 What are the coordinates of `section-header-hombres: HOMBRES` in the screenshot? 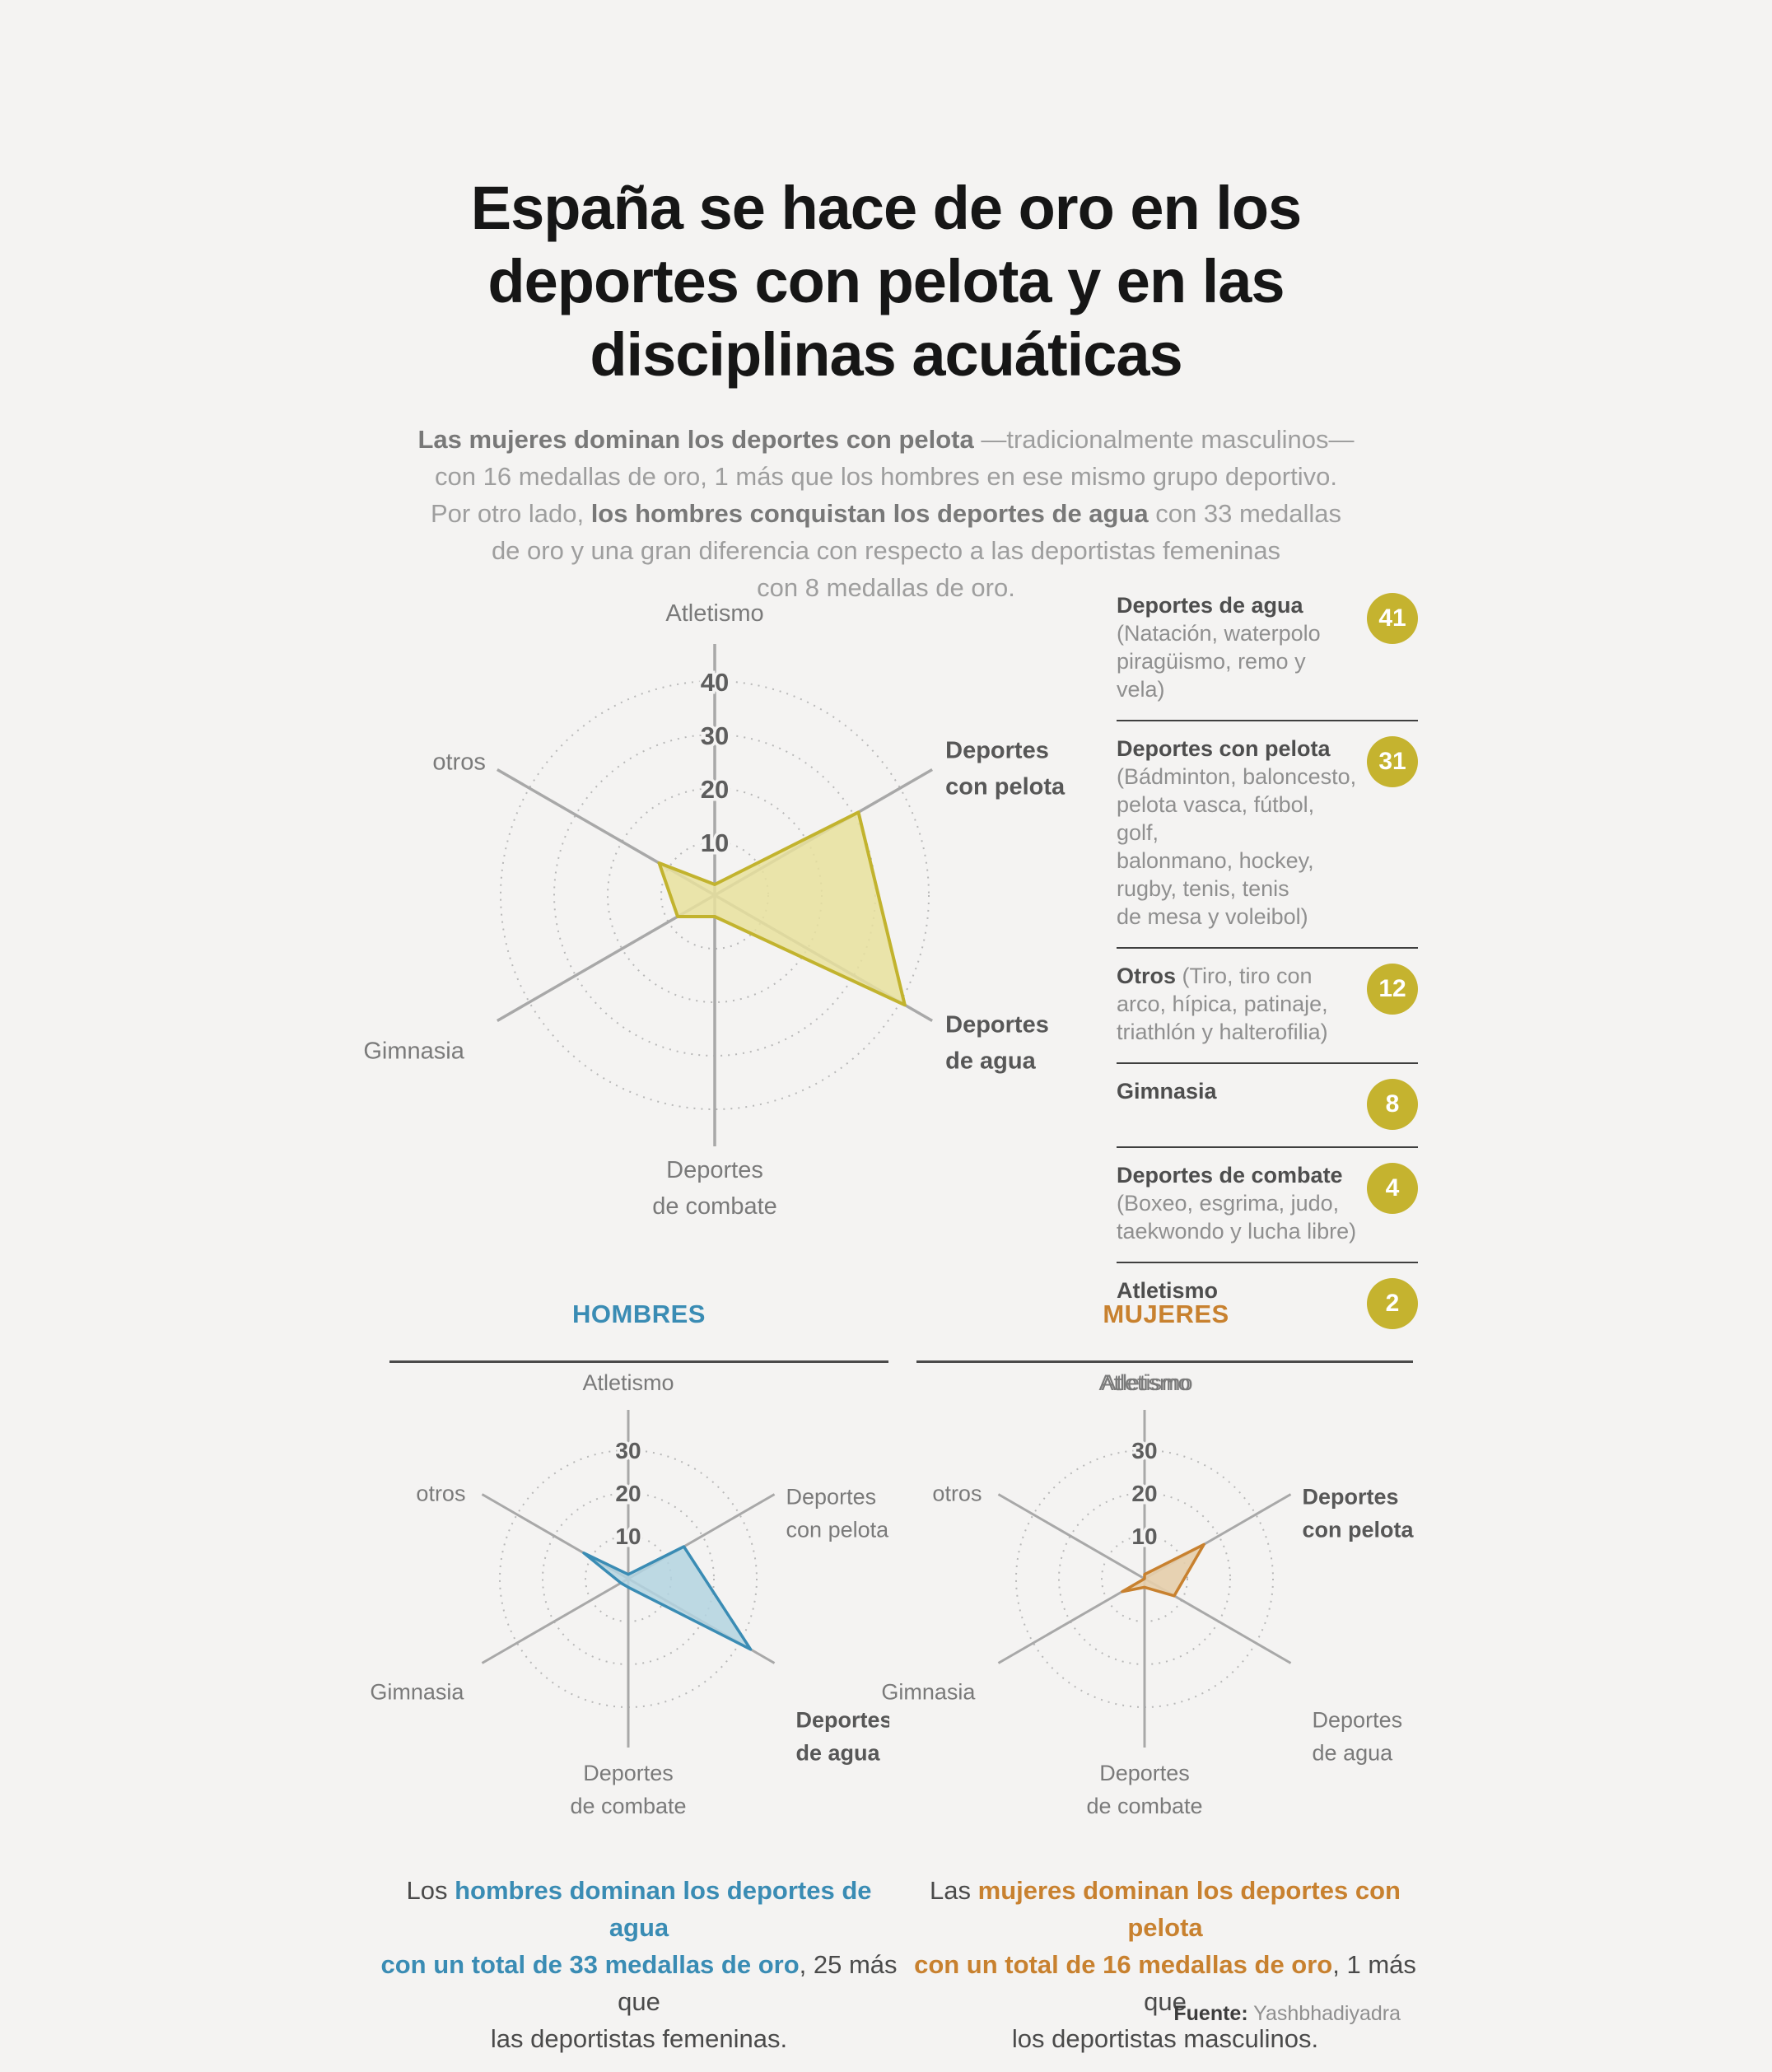 It's located at (639, 1314).